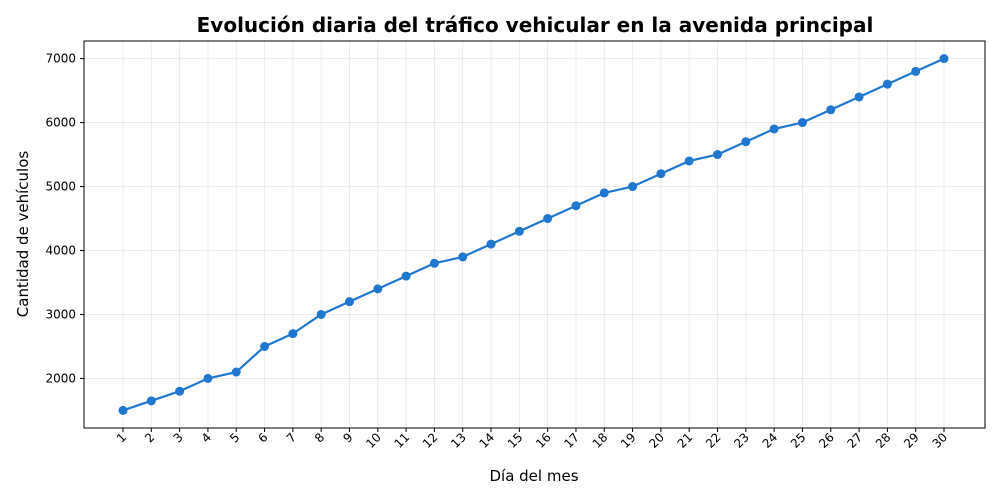 Image resolution: width=1000 pixels, height=500 pixels. What do you see at coordinates (939, 440) in the screenshot?
I see `x-tick-label: 30` at bounding box center [939, 440].